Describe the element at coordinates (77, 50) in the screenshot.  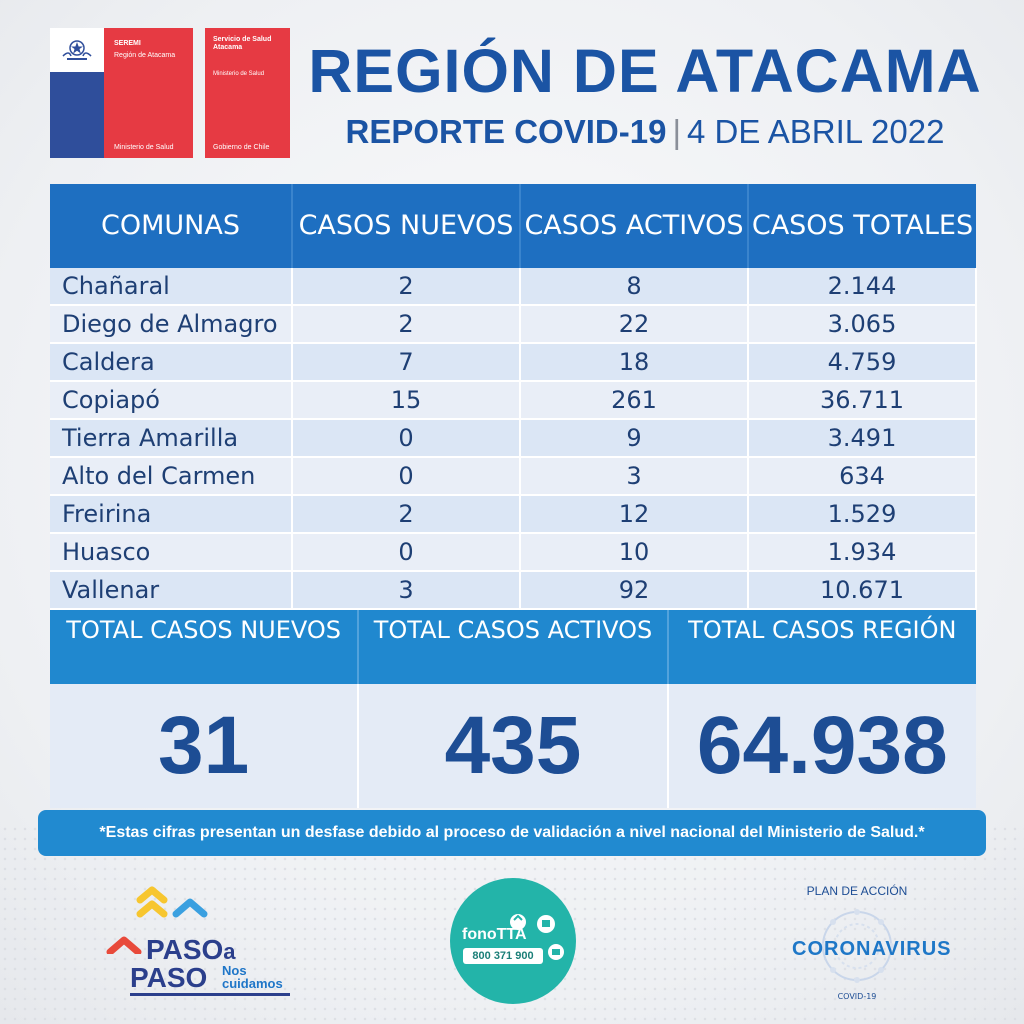
I see `coat-of-arms-icon` at that location.